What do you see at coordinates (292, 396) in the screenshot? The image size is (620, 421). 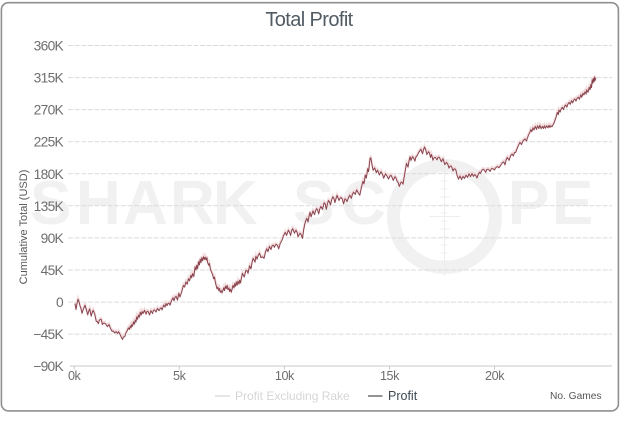 I see `svg-text: Profit Excluding Rake` at bounding box center [292, 396].